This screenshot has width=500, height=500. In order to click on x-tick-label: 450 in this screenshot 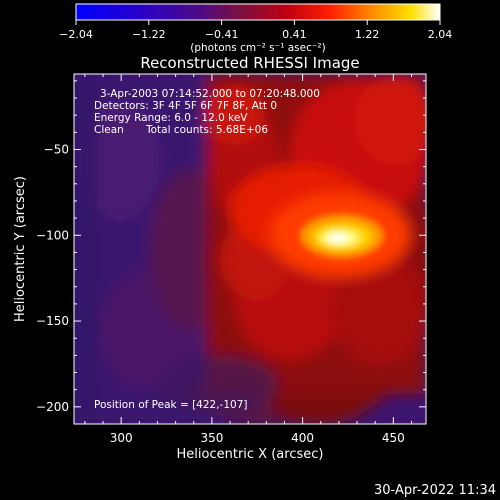, I will do `click(393, 438)`.